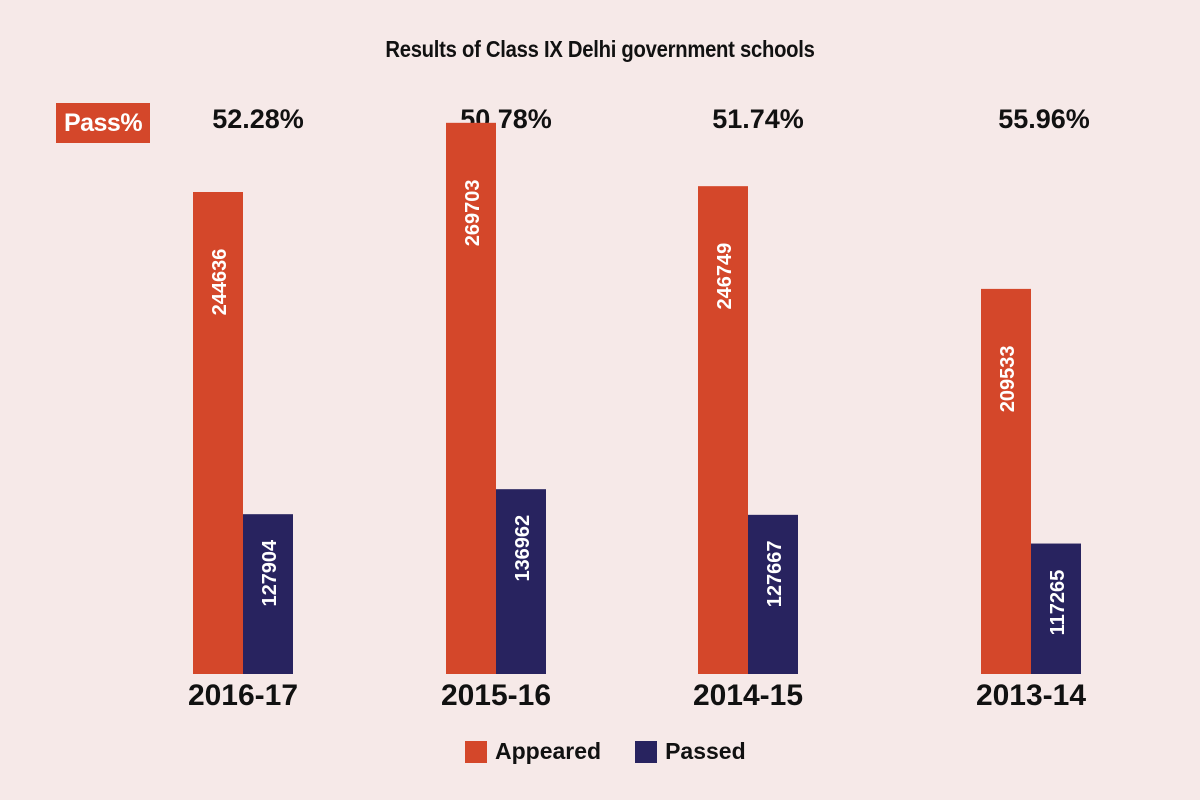 This screenshot has height=800, width=1200. What do you see at coordinates (646, 751) in the screenshot?
I see `legend-swatch-passed` at bounding box center [646, 751].